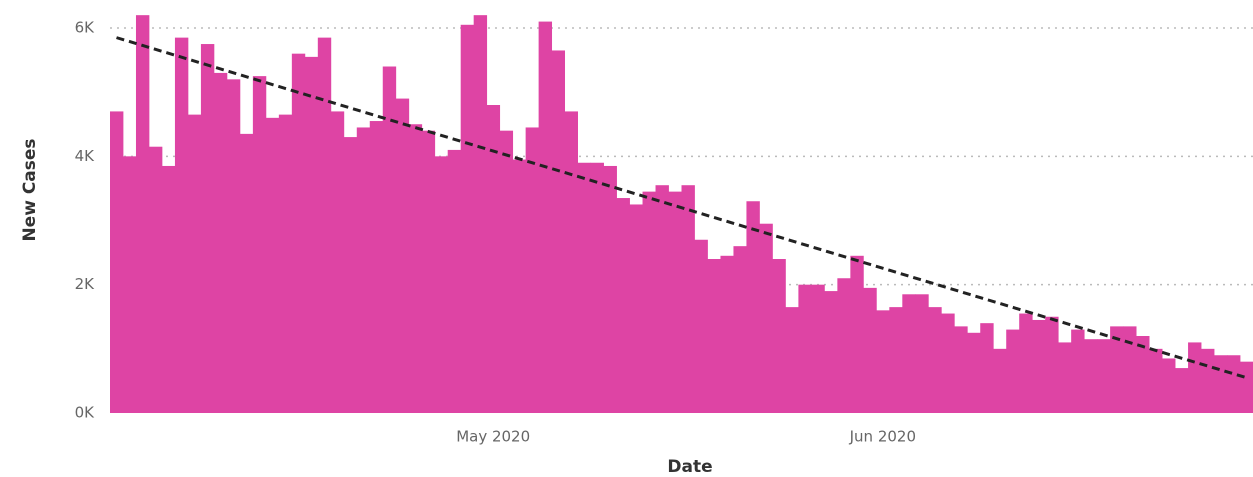 Image resolution: width=1253 pixels, height=477 pixels. I want to click on y-tick-label: 2K, so click(85, 284).